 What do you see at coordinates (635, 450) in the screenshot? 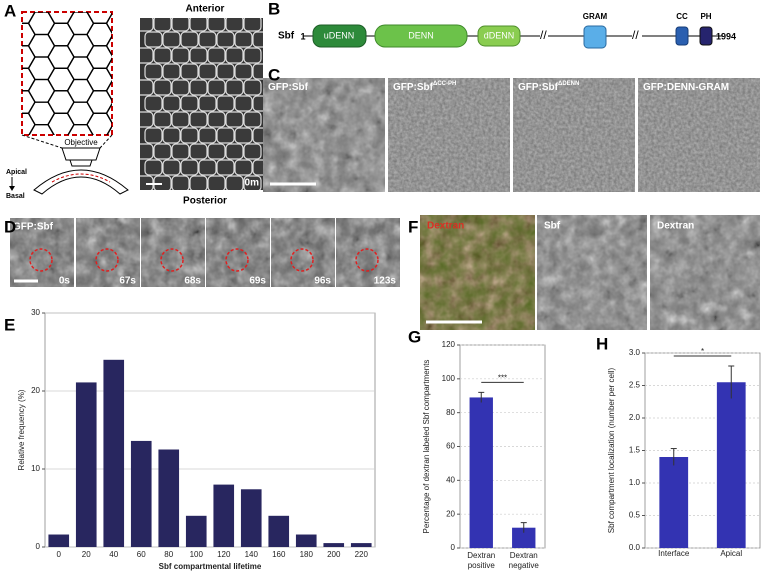
I see `y-tick-label: 1.5` at bounding box center [635, 450].